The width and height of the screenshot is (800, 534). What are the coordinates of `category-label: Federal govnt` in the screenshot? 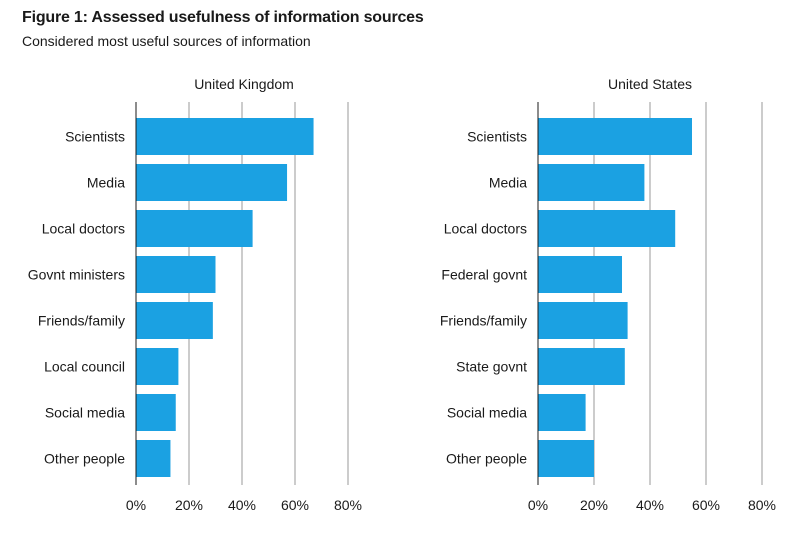 It's located at (484, 275).